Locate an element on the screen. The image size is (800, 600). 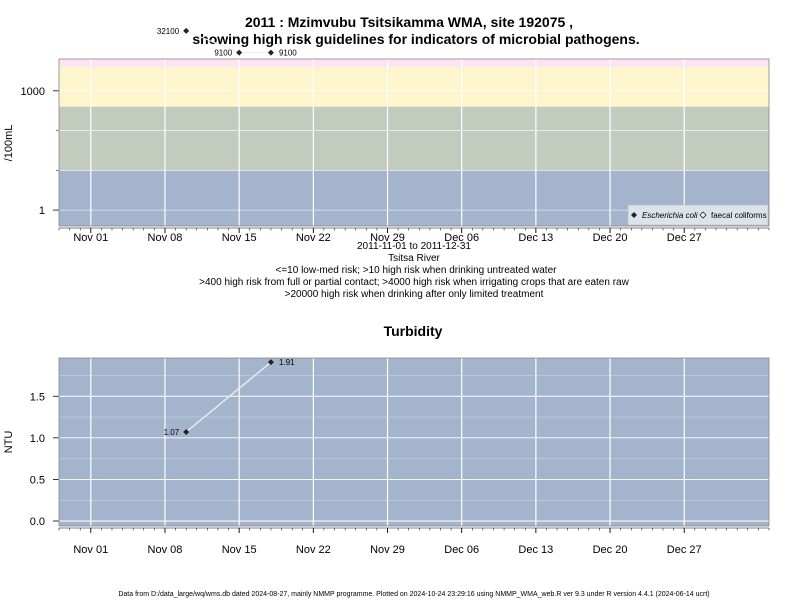
p1-x-tick-label: Dec 27 is located at coordinates (684, 238).